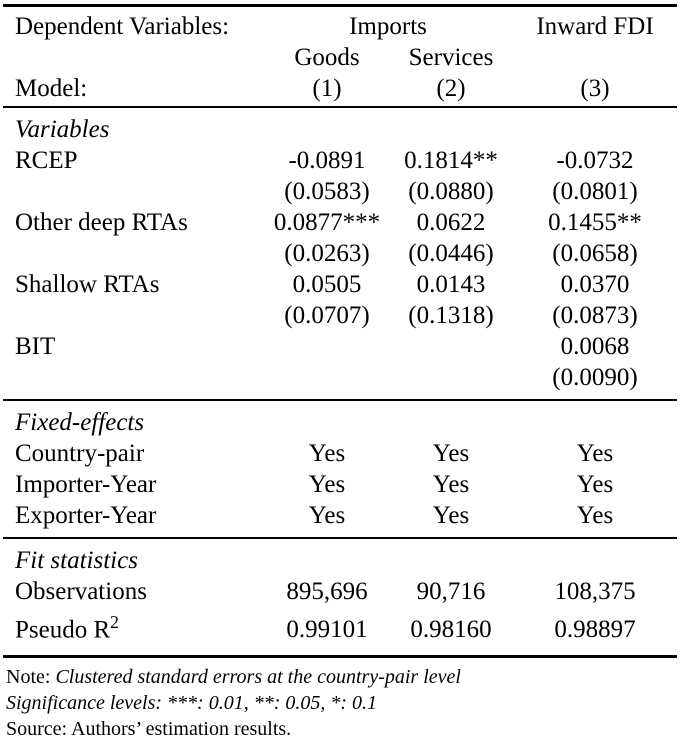 The width and height of the screenshot is (680, 737). I want to click on section-title-row: Fixed-effects, so click(340, 422).